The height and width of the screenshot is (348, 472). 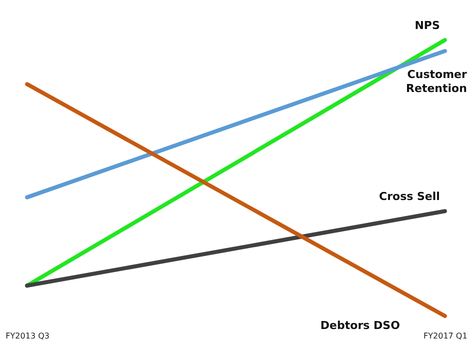 I want to click on series-label: Cross Sell, so click(x=409, y=197).